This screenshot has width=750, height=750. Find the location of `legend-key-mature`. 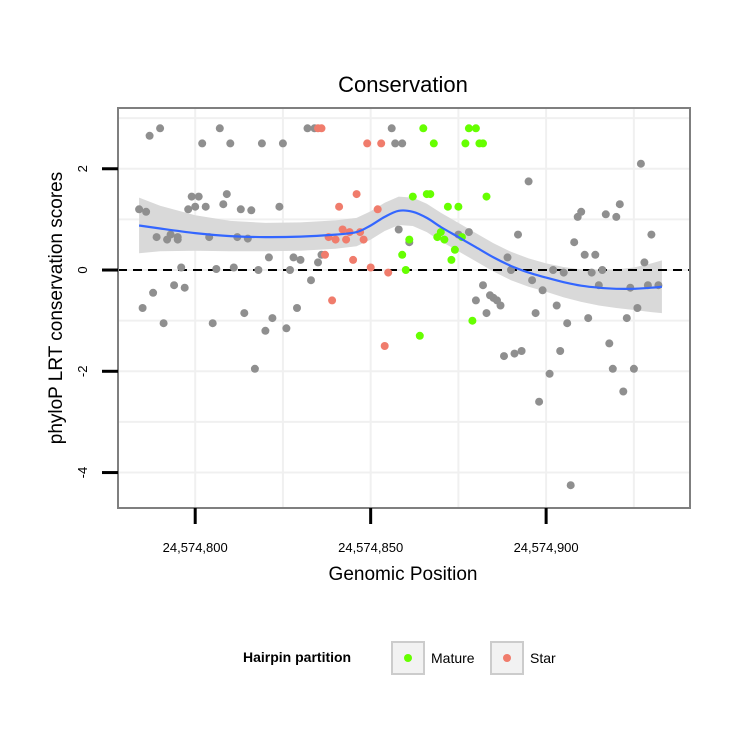

legend-key-mature is located at coordinates (408, 658).